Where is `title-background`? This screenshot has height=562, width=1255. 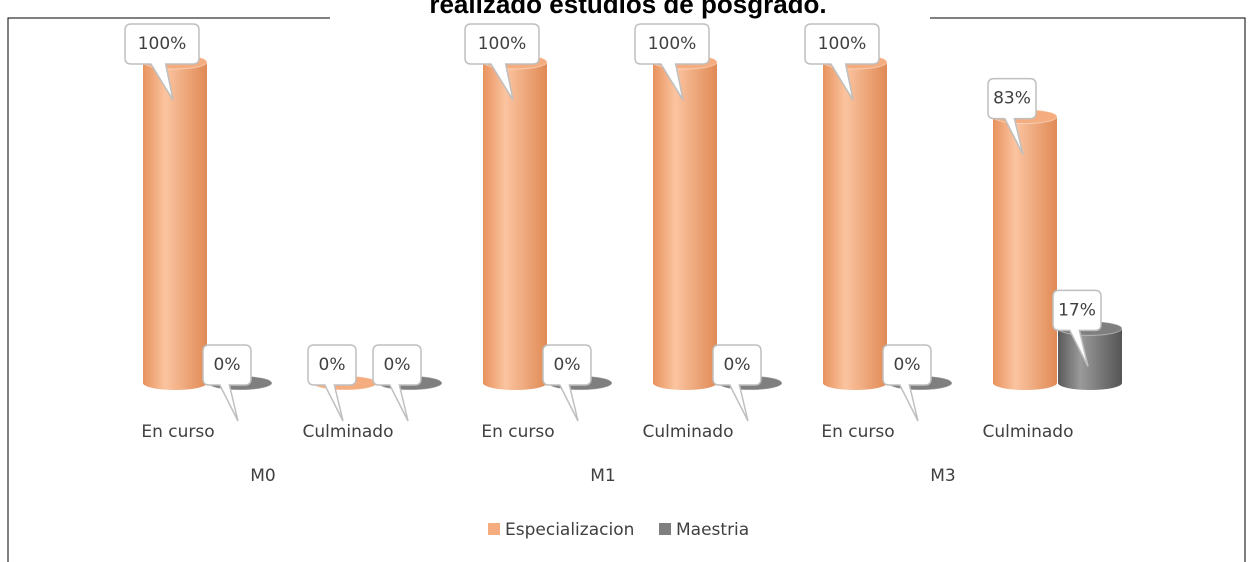
title-background is located at coordinates (630, 11).